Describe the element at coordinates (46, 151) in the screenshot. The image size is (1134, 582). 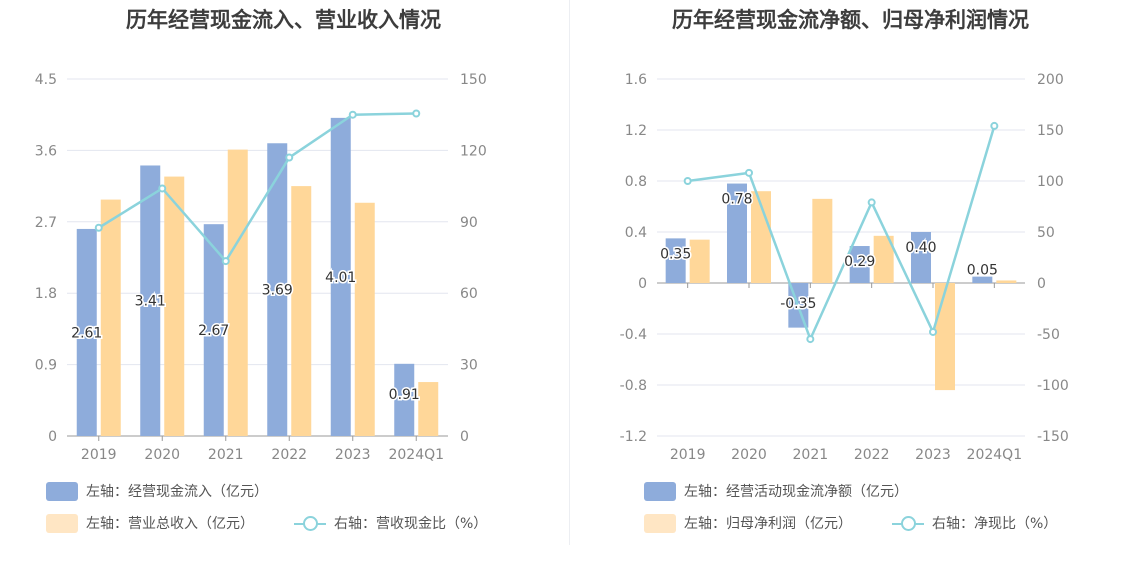
I see `left-axis-tick: 3.6` at that location.